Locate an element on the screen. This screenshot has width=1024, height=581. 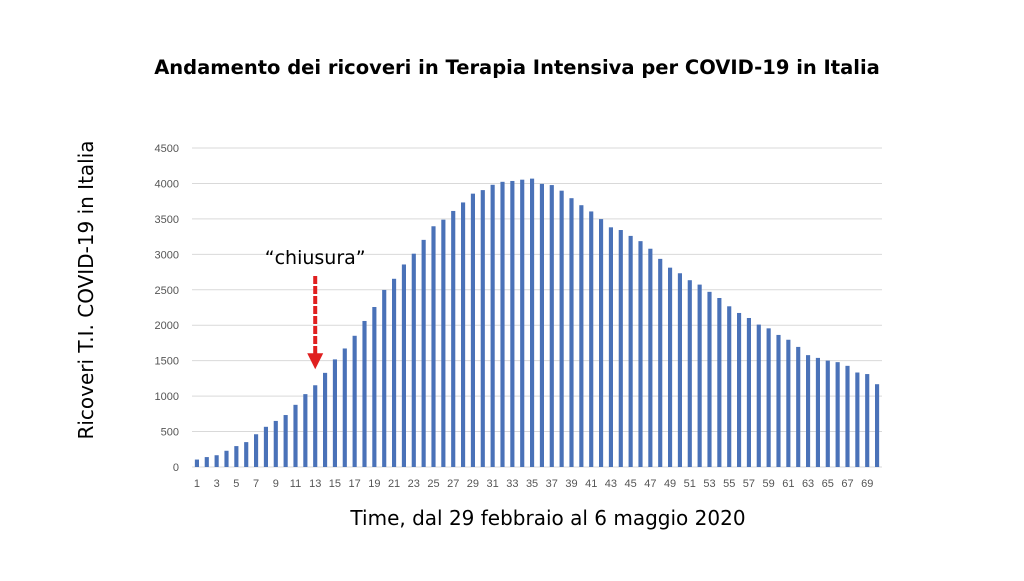
y-tick-label: 4000 is located at coordinates (167, 184).